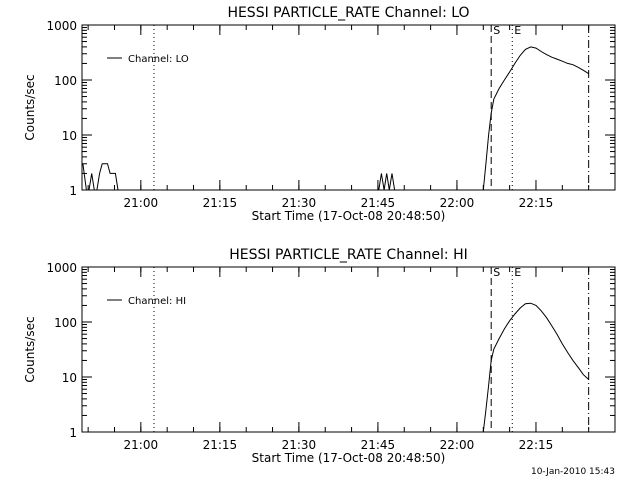  What do you see at coordinates (348, 13) in the screenshot?
I see `chart-title: HESSI PARTICLE_RATE Channel: LO` at bounding box center [348, 13].